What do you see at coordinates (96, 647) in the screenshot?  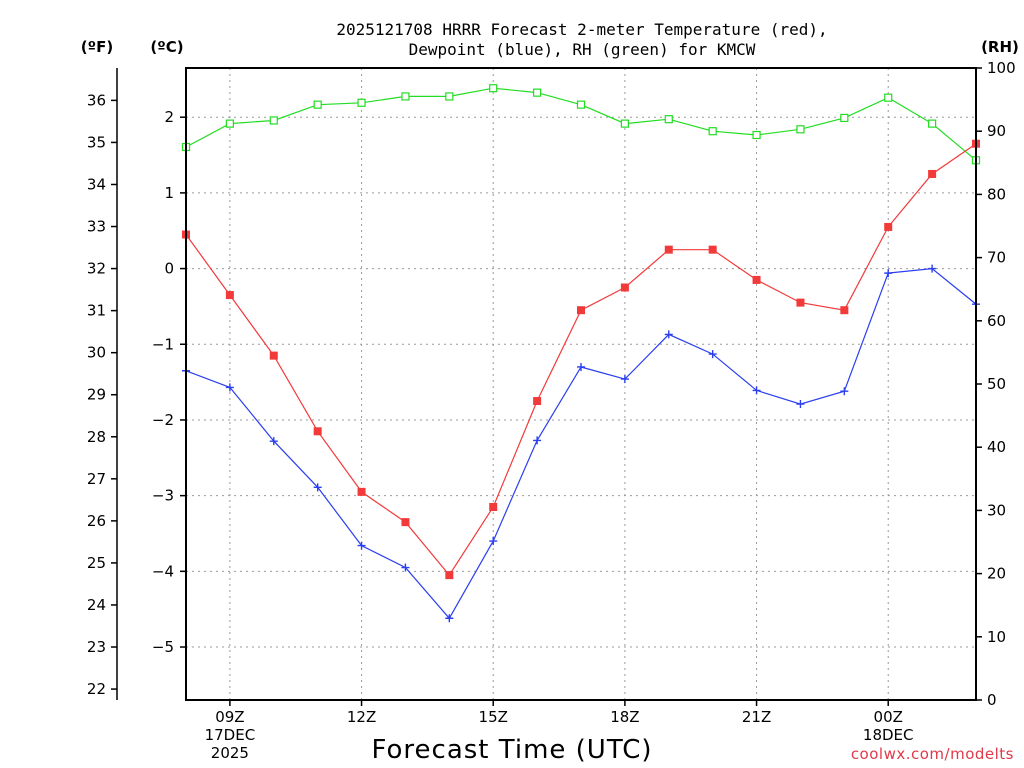 I see `fahrenheit-tick-label-13: 23` at bounding box center [96, 647].